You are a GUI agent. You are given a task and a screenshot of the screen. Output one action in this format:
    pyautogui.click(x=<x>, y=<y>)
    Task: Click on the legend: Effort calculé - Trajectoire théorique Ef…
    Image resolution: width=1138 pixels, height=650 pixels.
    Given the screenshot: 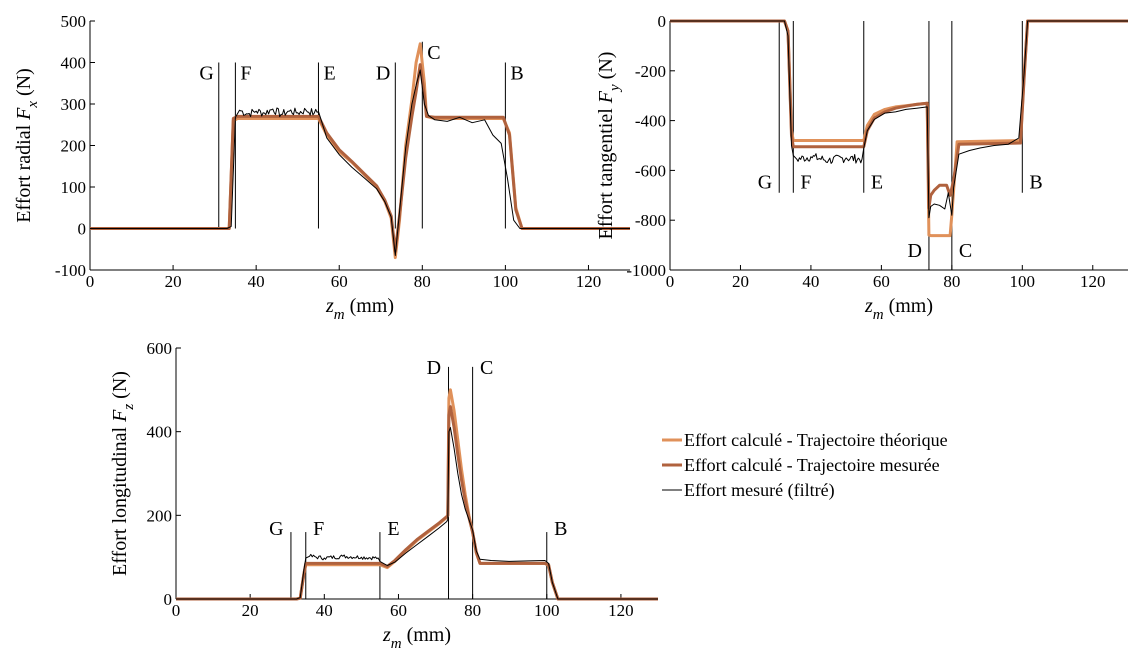 What is the action you would take?
    pyautogui.click(x=804, y=476)
    